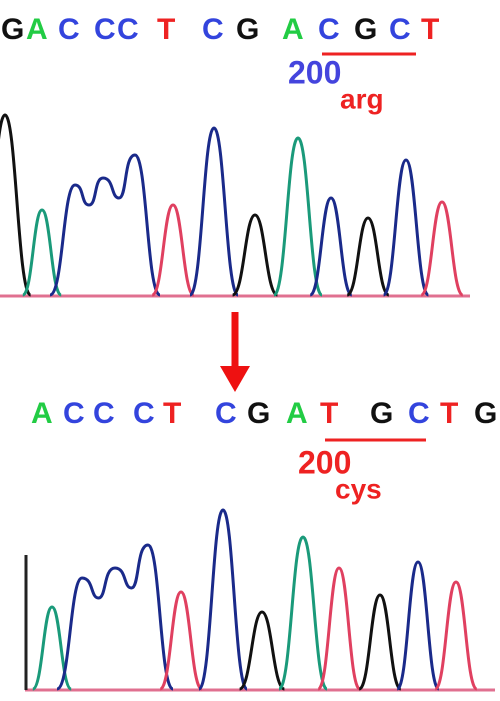  What do you see at coordinates (314, 72) in the screenshot?
I see `top-position: 200` at bounding box center [314, 72].